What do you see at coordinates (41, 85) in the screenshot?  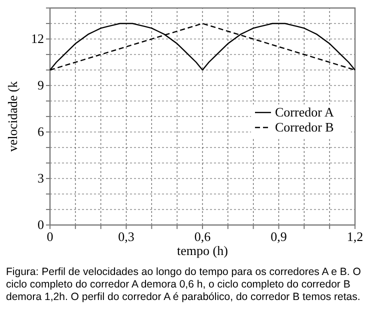 I see `y-tick-label: 9` at bounding box center [41, 85].